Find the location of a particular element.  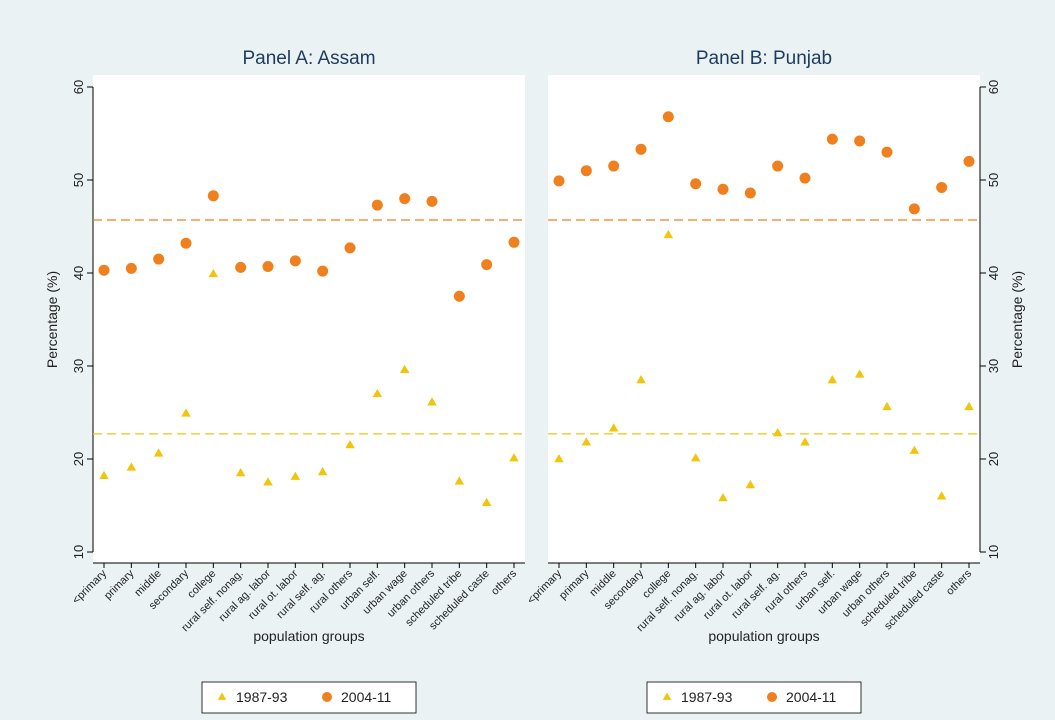

panel-title: Panel A: Assam is located at coordinates (308, 58).